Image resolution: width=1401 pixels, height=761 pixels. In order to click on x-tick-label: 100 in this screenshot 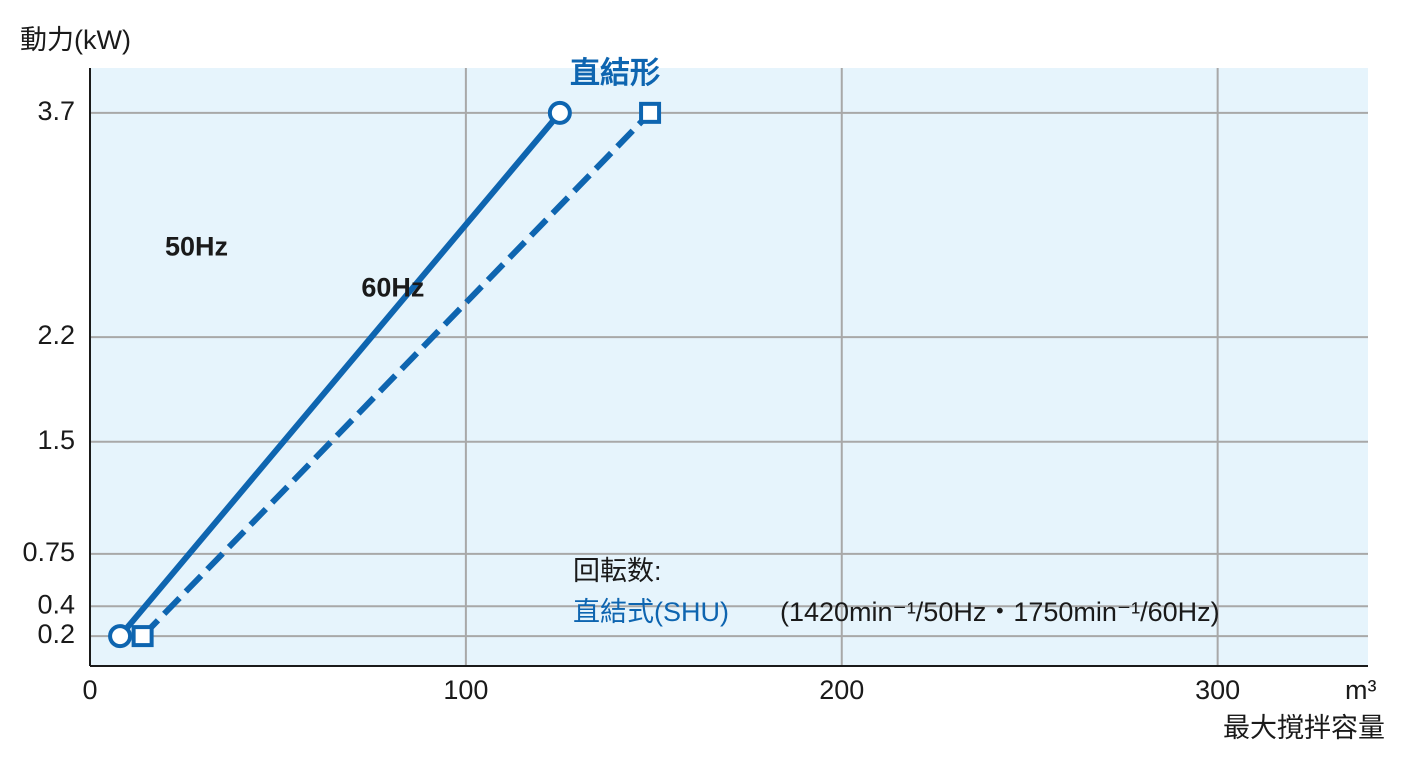, I will do `click(465, 690)`.